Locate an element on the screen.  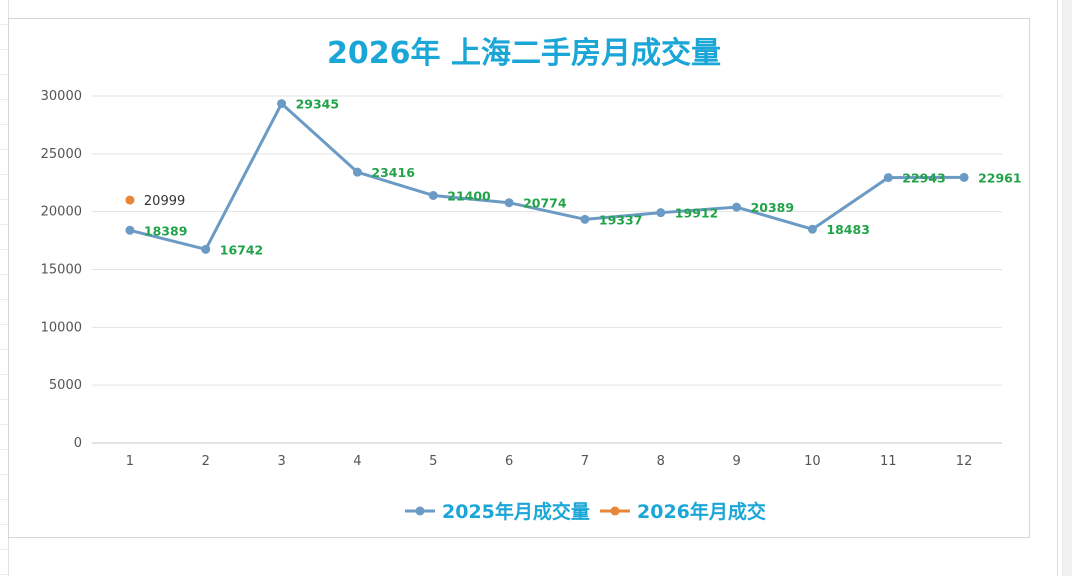
scrollbar-thumb is located at coordinates (1067, 288).